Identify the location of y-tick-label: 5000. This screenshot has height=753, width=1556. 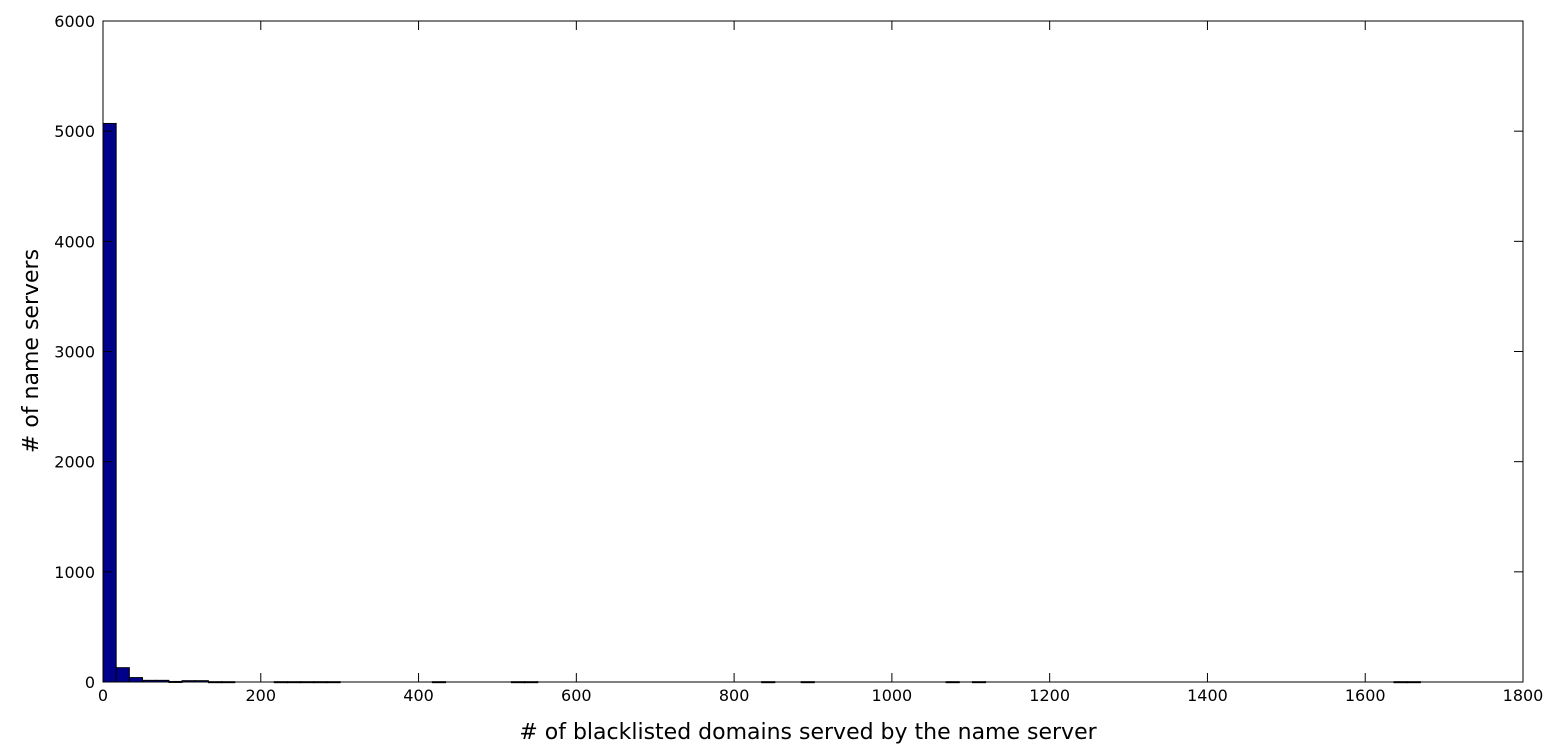
(74, 131).